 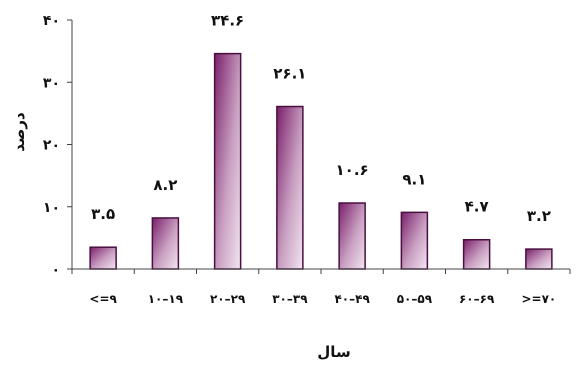 I want to click on bar-value-label: ۸.۲, so click(x=165, y=185).